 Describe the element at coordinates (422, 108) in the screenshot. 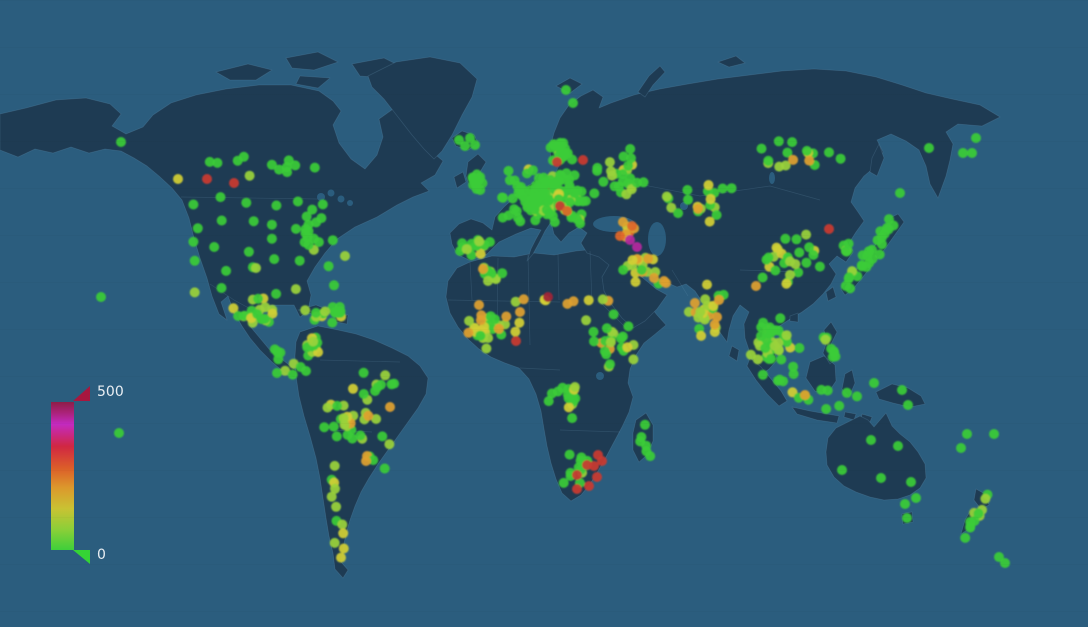

I see `landmass-greenland` at that location.